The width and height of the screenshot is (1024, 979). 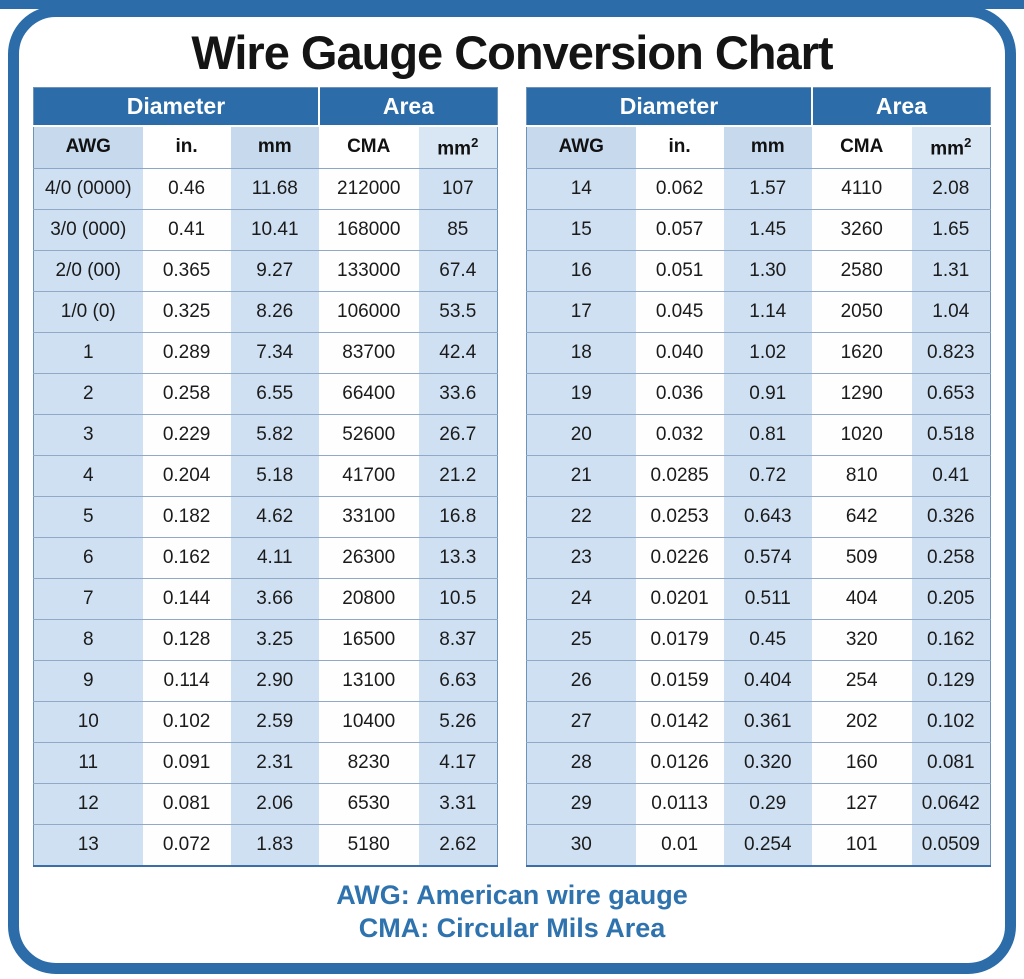 What do you see at coordinates (679, 312) in the screenshot?
I see `table-cell: 0.045` at bounding box center [679, 312].